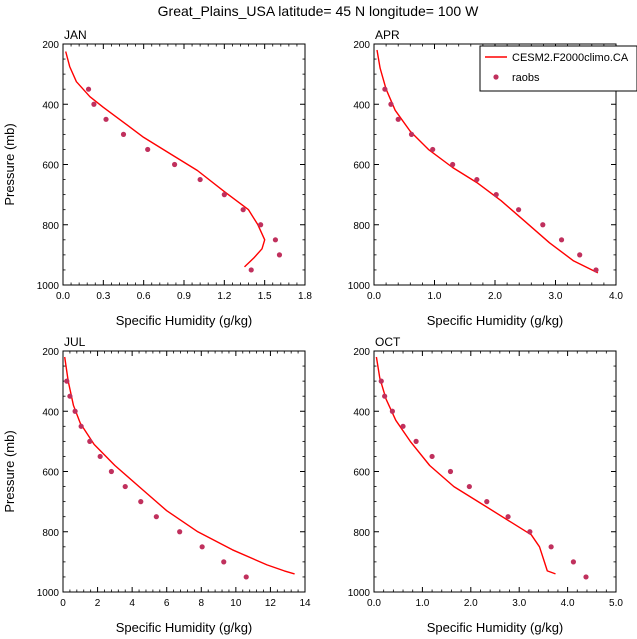 The height and width of the screenshot is (639, 637). What do you see at coordinates (9, 471) in the screenshot?
I see `y-axis-label: Pressure (mb)` at bounding box center [9, 471].